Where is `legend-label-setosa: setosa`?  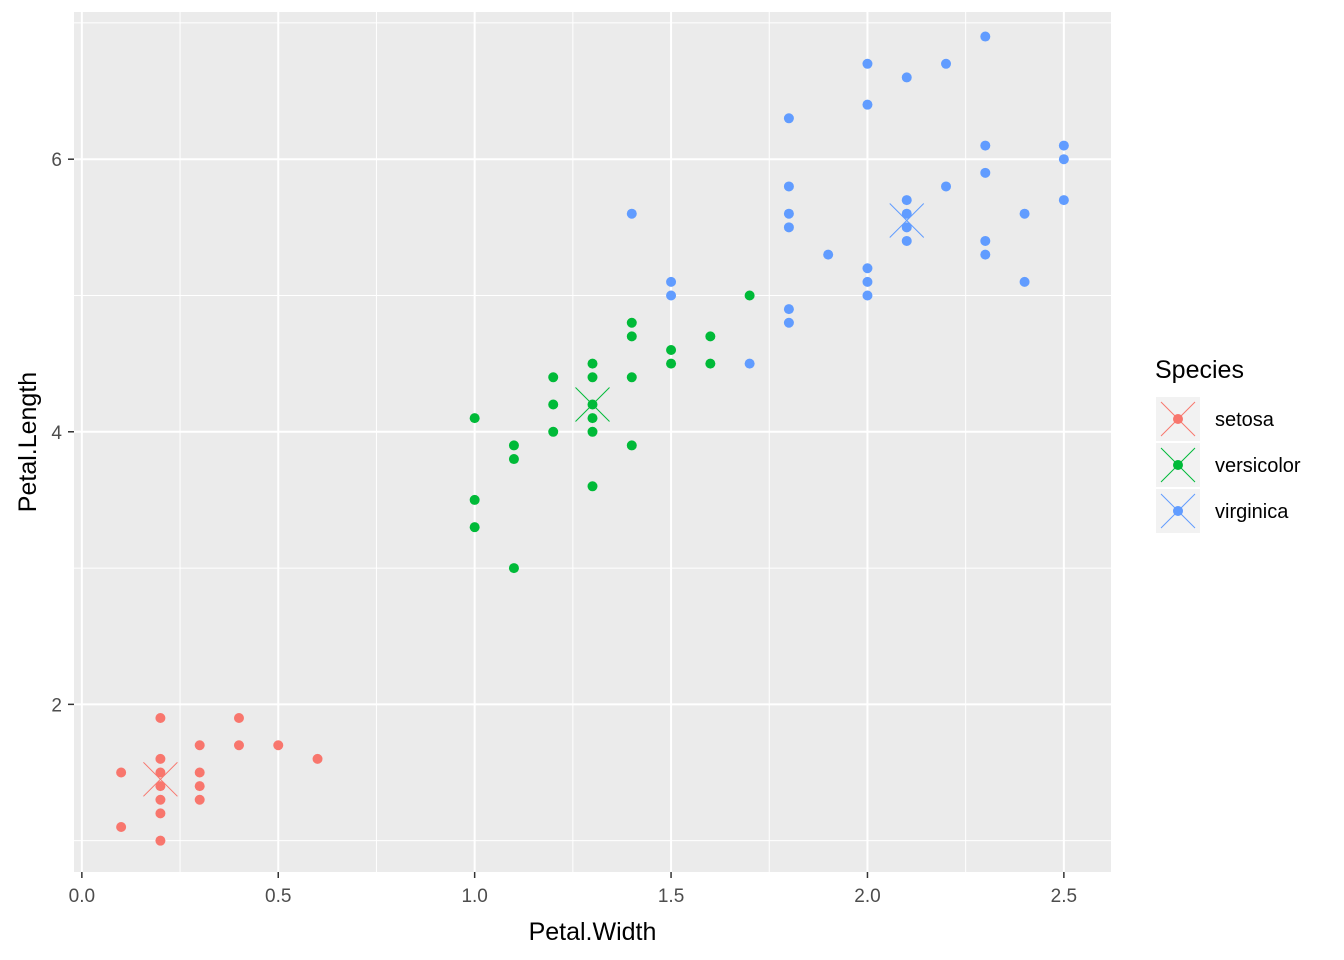
legend-label-setosa: setosa is located at coordinates (1245, 420).